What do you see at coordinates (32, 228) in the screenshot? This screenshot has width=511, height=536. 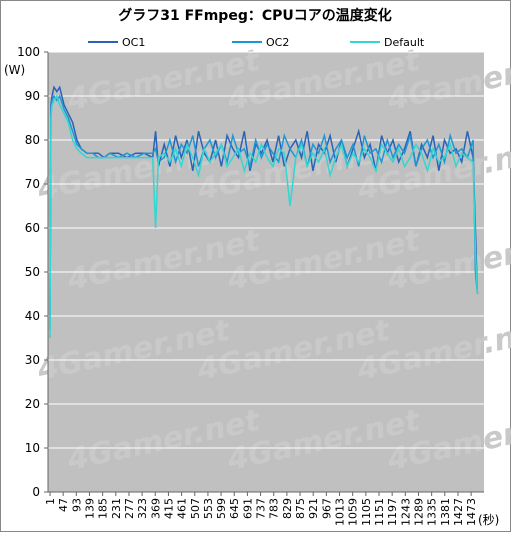 I see `y-tick-label: 60` at bounding box center [32, 228].